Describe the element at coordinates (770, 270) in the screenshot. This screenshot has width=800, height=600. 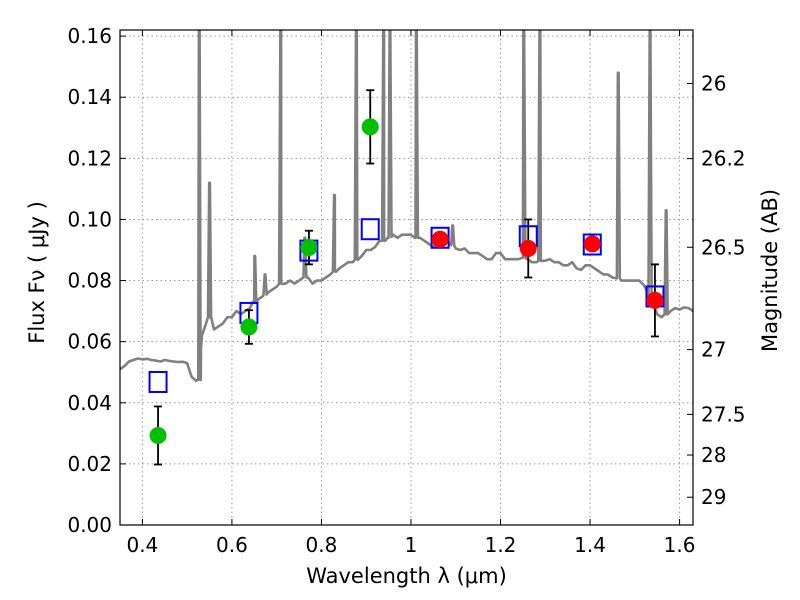
I see `y2-axis-title: Magnitude (AB)` at that location.